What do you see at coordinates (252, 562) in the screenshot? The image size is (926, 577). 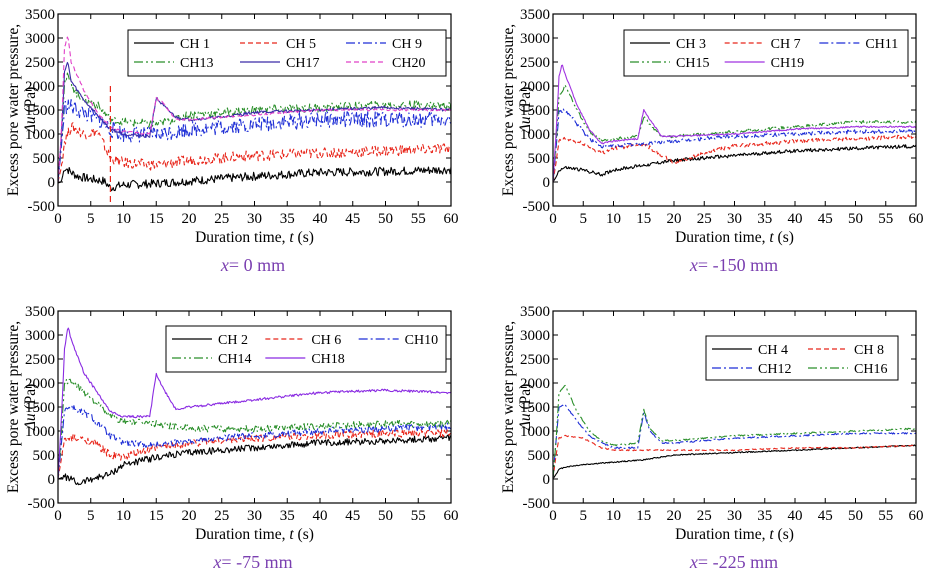 I see `panel-caption: x= -75 mm` at bounding box center [252, 562].